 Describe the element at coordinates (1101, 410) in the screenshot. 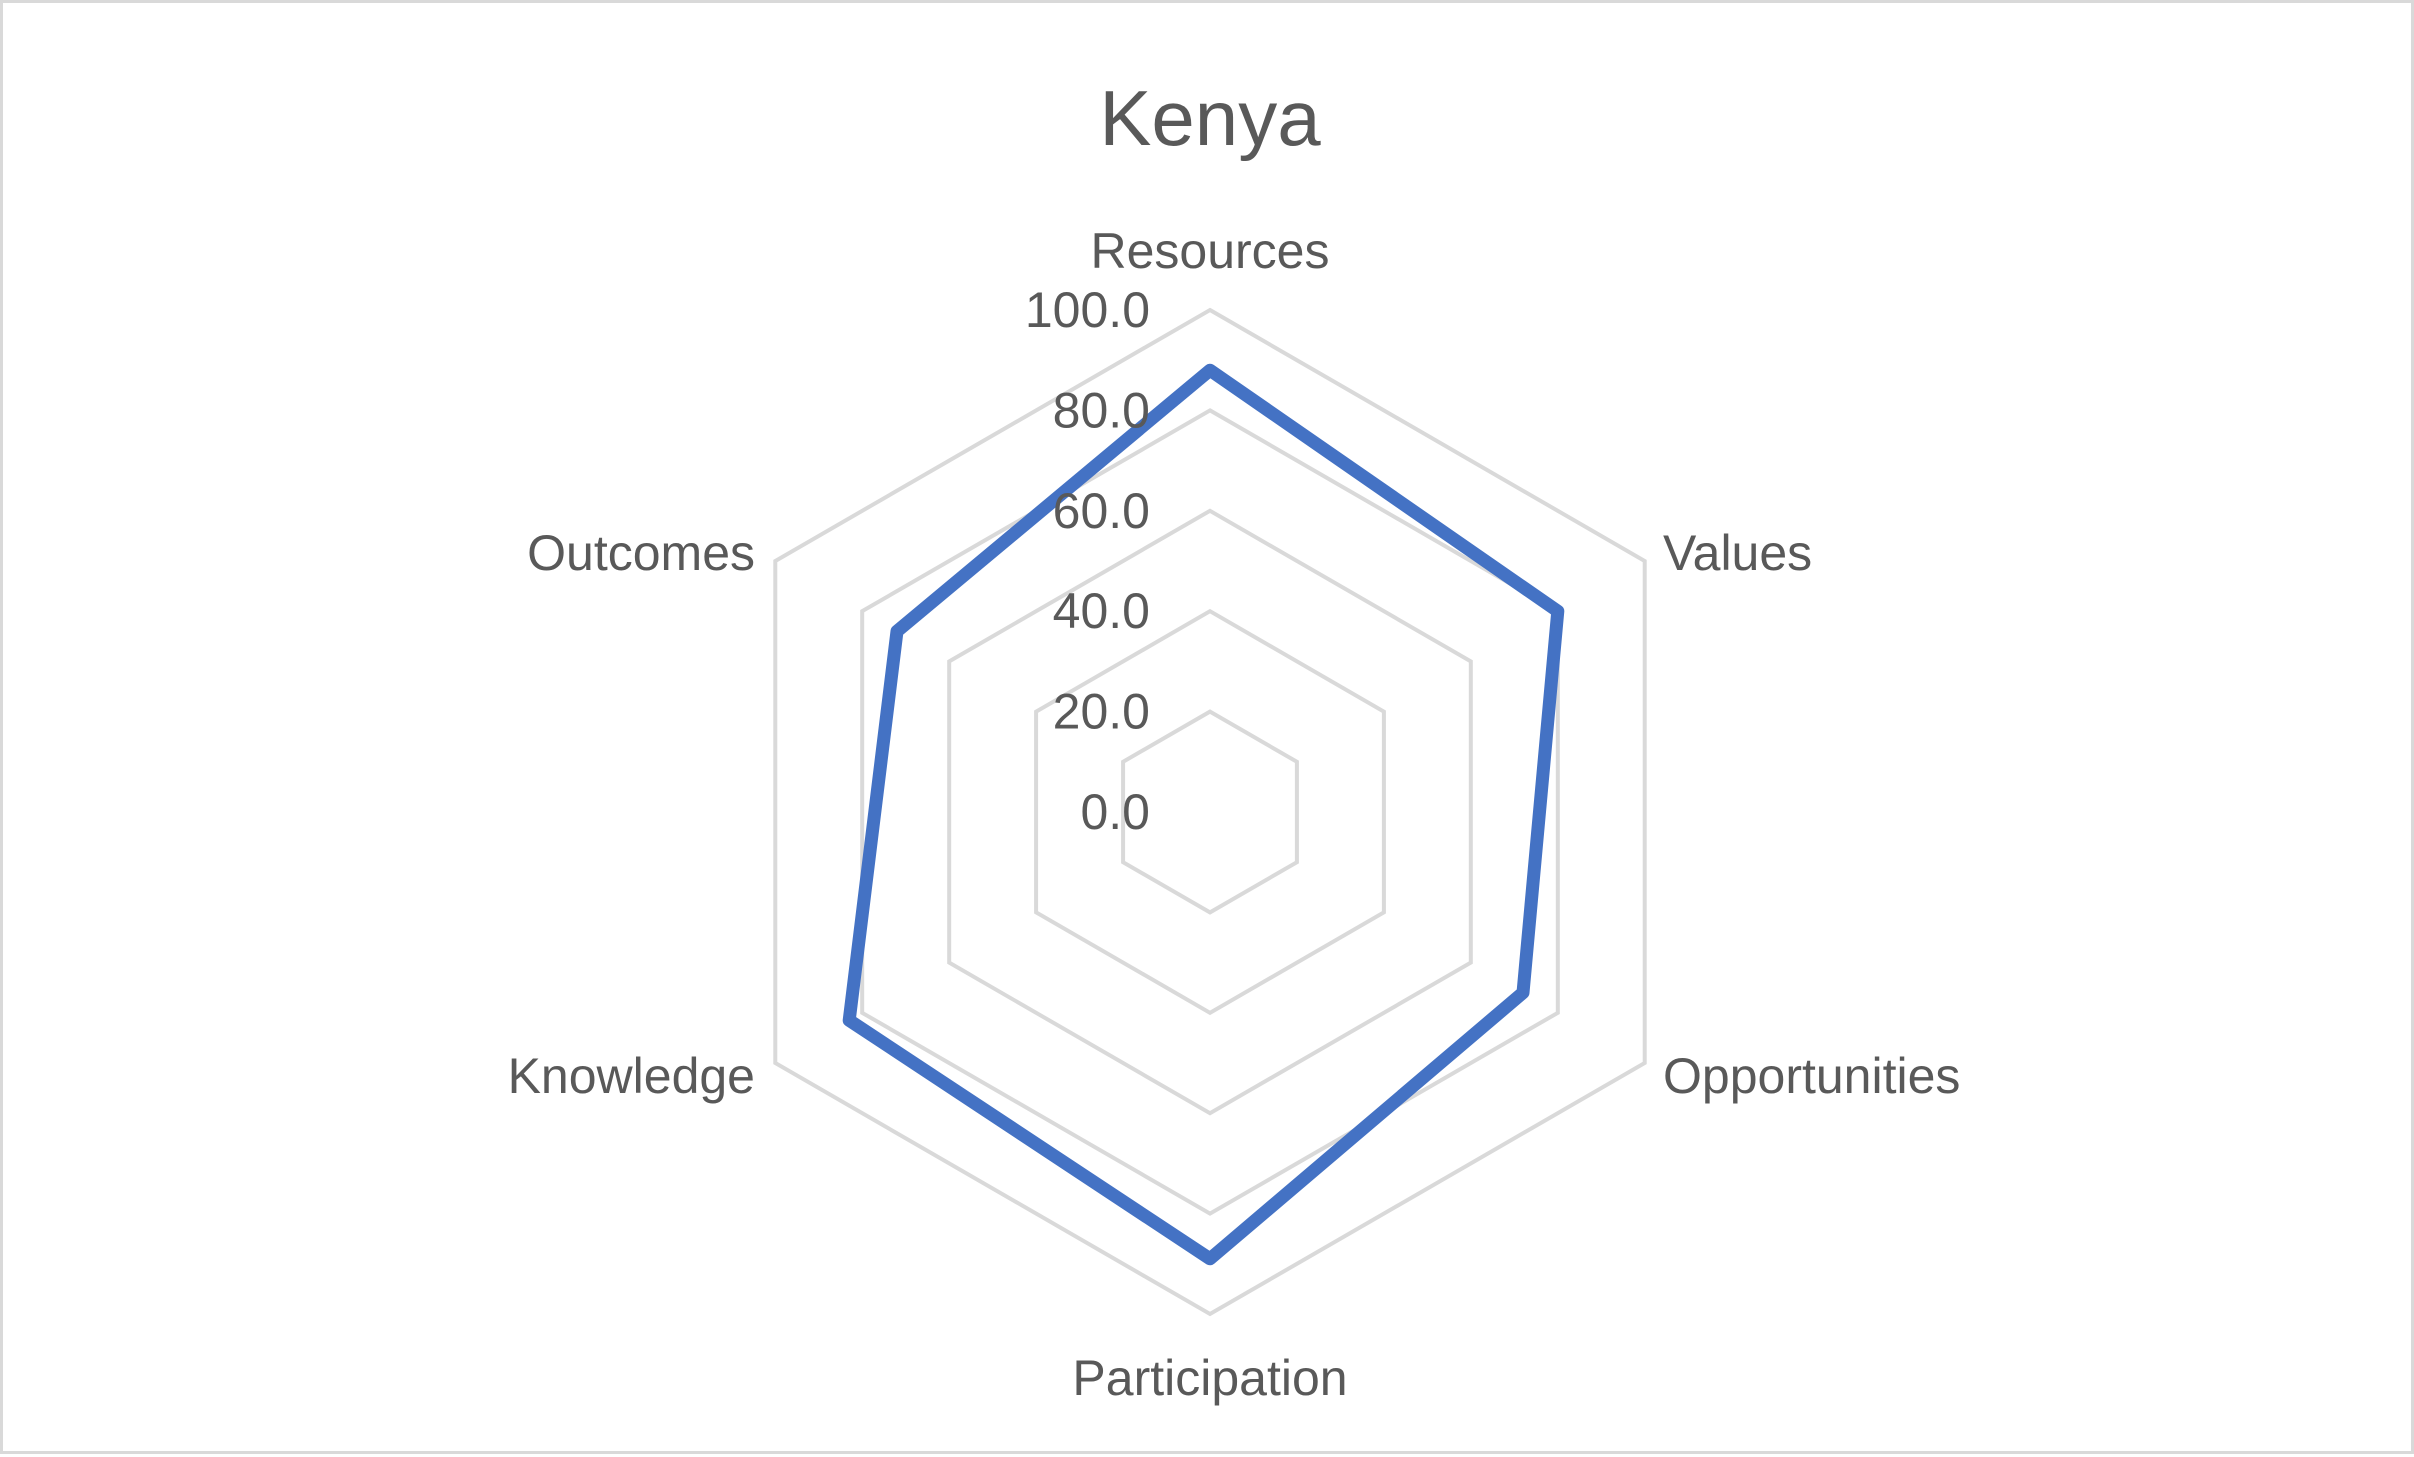

I see `radial-tick-label: 80.0` at that location.